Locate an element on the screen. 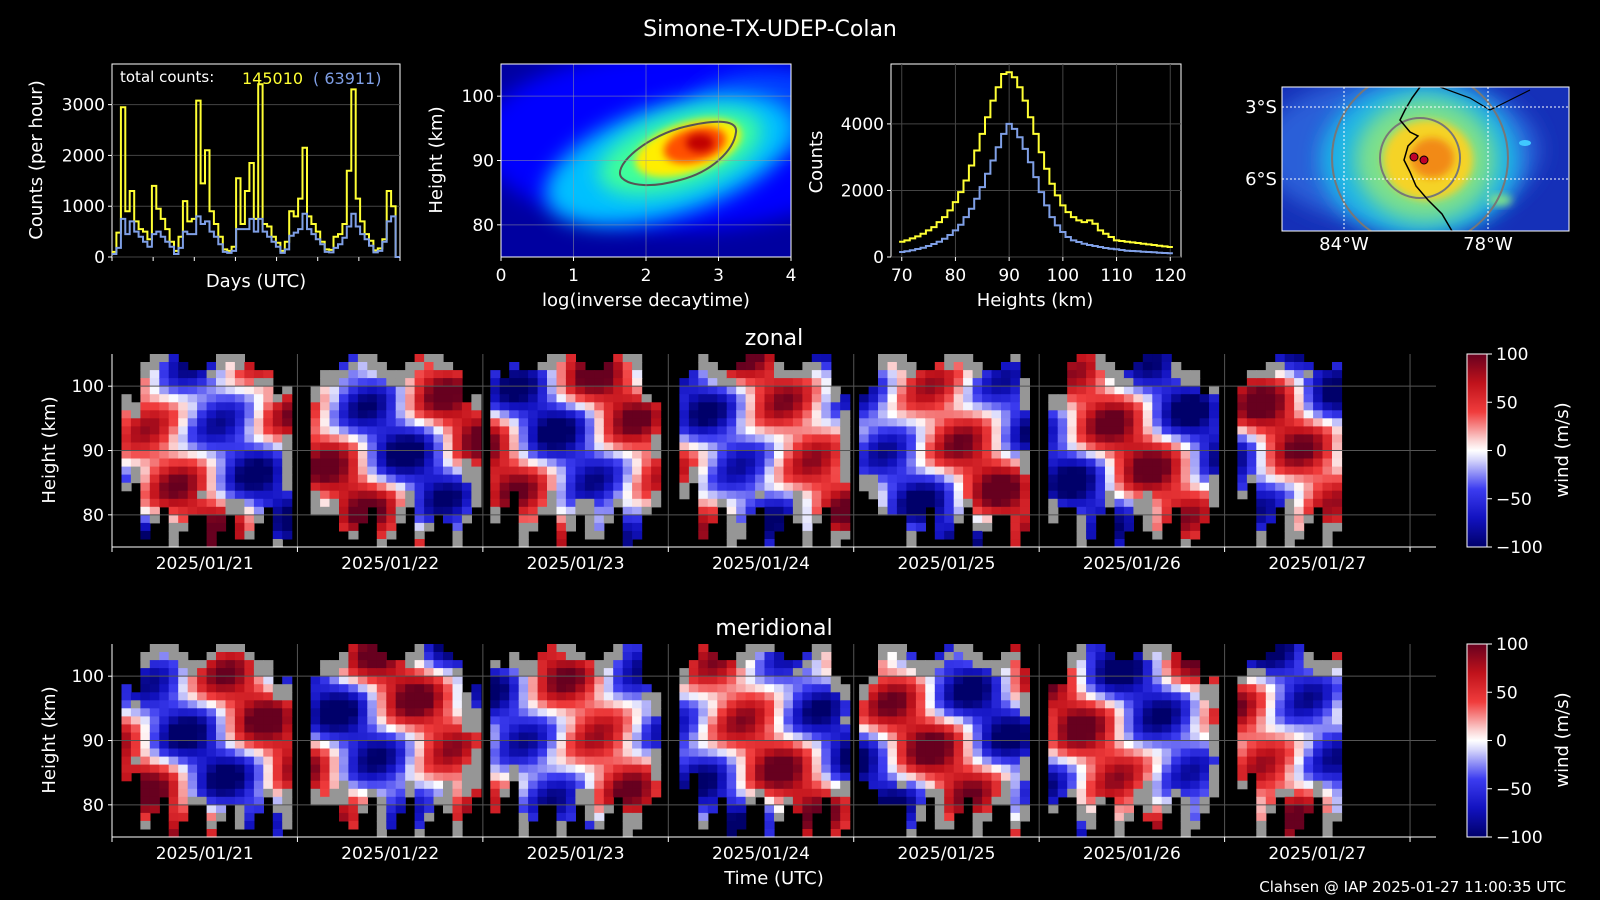  meridional-colorbar-label: wind (m/s) is located at coordinates (1562, 739).